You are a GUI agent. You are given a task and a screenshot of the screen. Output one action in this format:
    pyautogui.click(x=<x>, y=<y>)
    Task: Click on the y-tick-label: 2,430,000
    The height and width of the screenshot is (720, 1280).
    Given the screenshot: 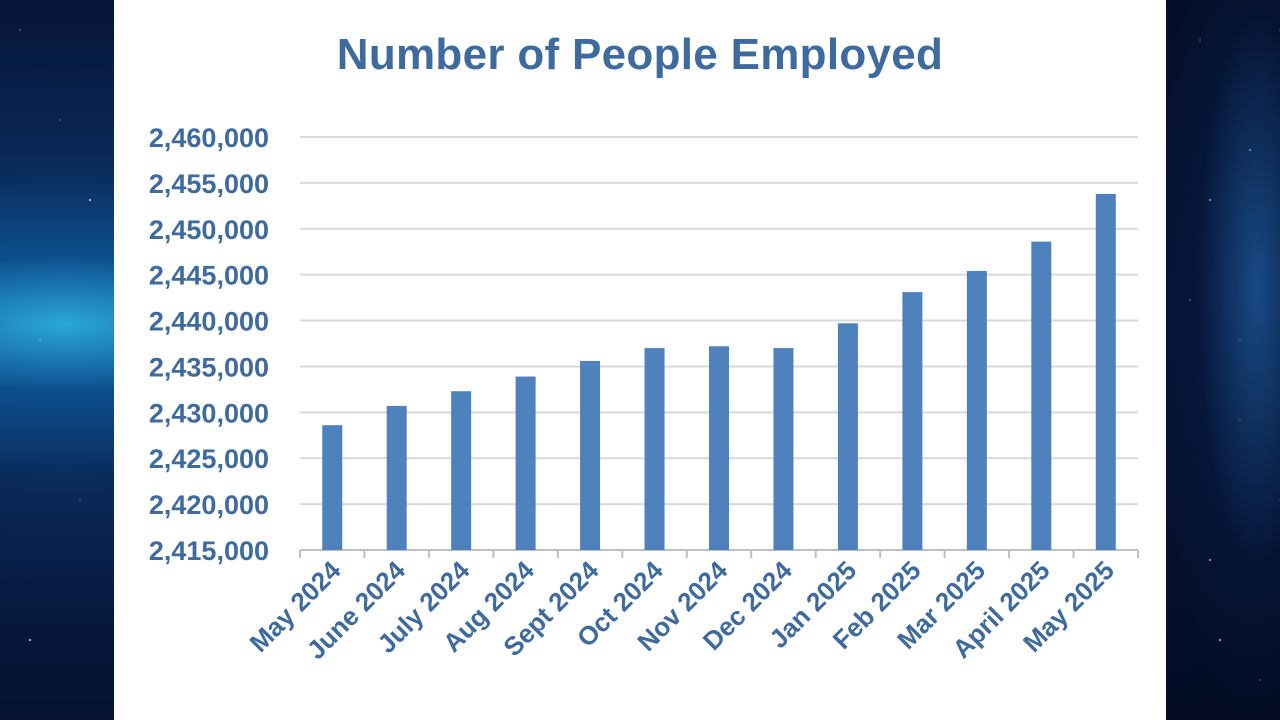 What is the action you would take?
    pyautogui.click(x=209, y=413)
    